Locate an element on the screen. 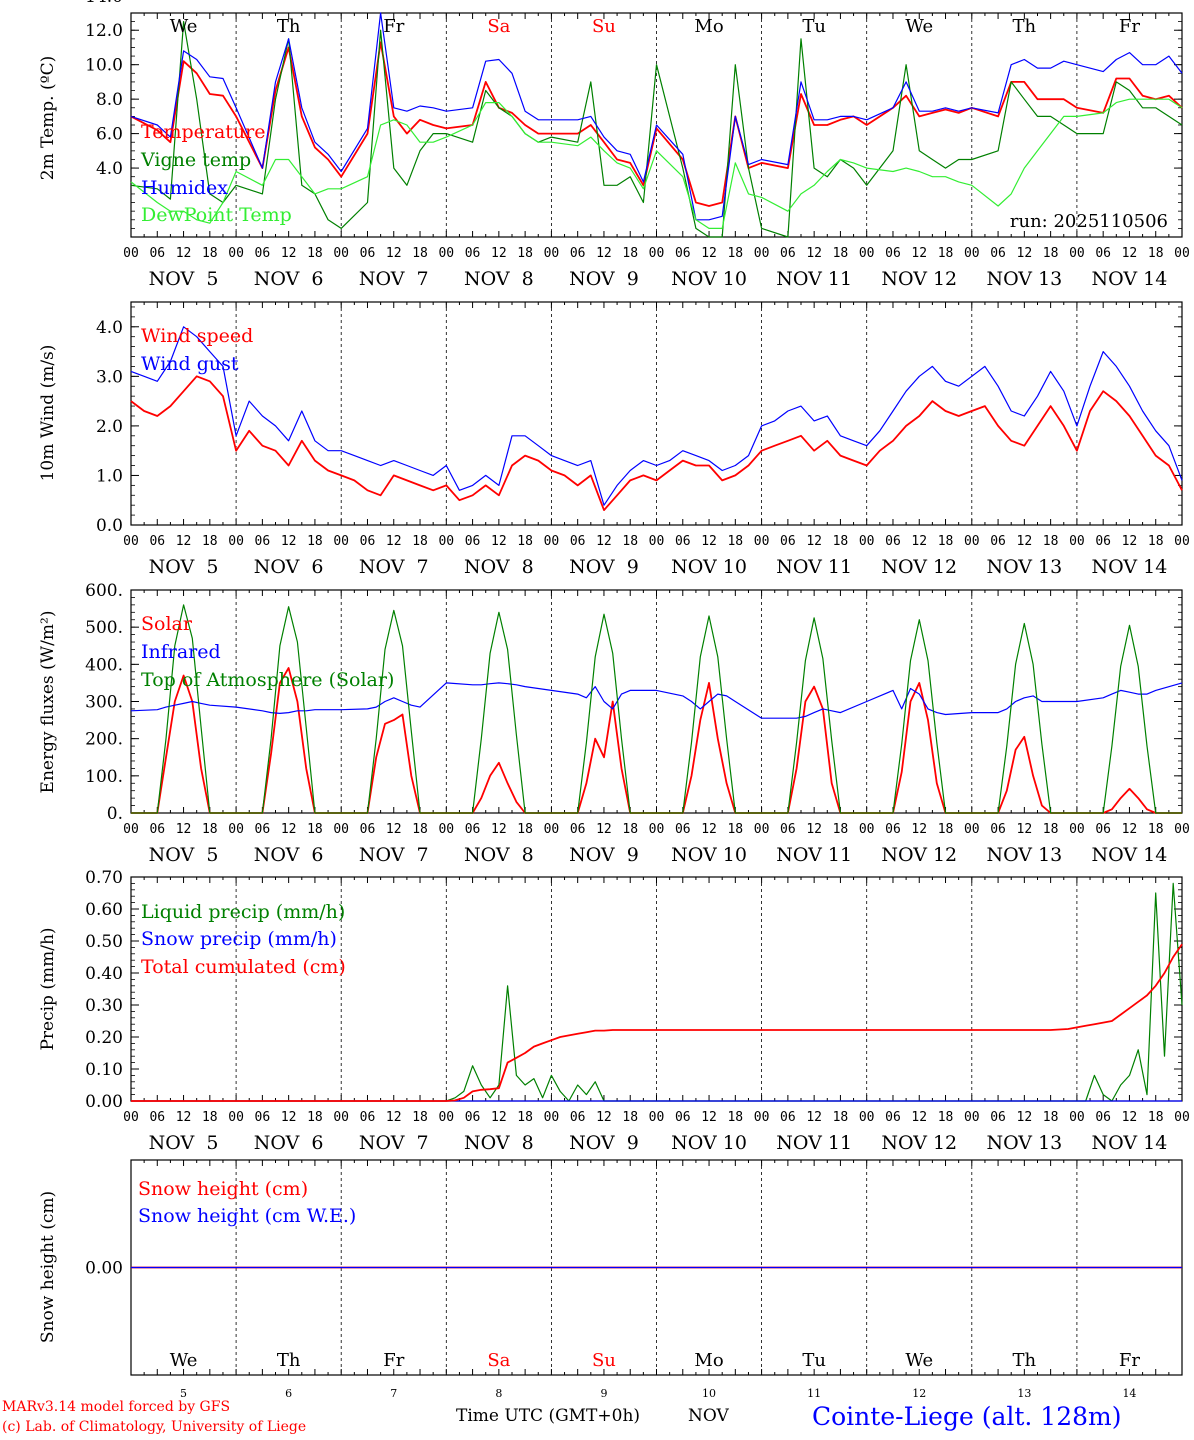 This screenshot has height=1440, width=1194. y-tick-label: 0. is located at coordinates (115, 814).